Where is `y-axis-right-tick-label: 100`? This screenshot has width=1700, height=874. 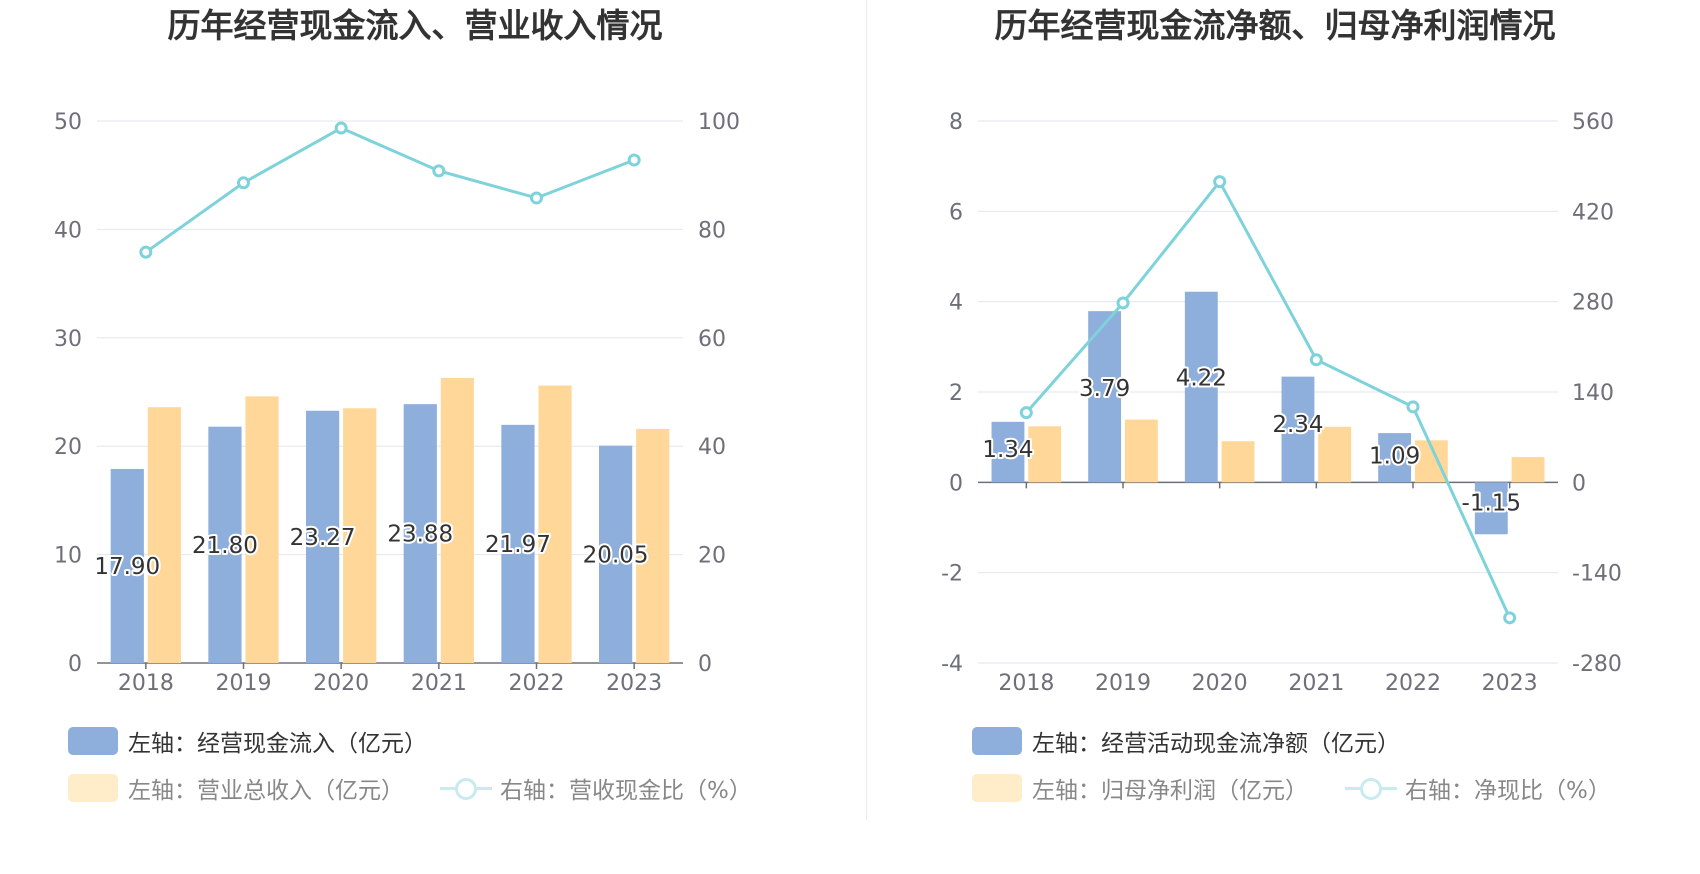 y-axis-right-tick-label: 100 is located at coordinates (719, 122).